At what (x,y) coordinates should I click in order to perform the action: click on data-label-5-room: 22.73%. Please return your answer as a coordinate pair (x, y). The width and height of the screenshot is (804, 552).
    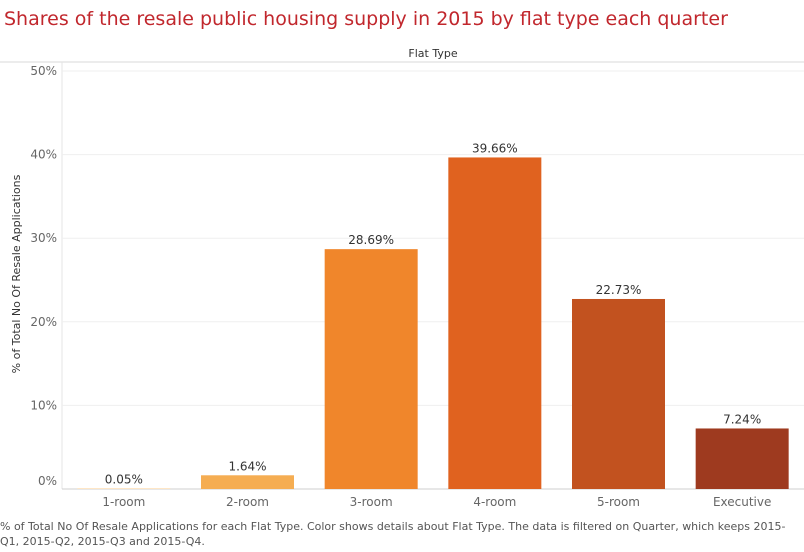
    Looking at the image, I should click on (619, 290).